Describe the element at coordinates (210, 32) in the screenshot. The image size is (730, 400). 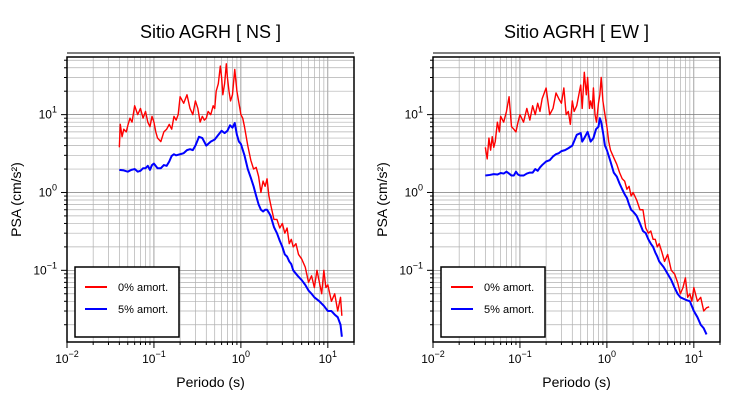
I see `chart-title: Sitio AGRH [ NS ]` at that location.